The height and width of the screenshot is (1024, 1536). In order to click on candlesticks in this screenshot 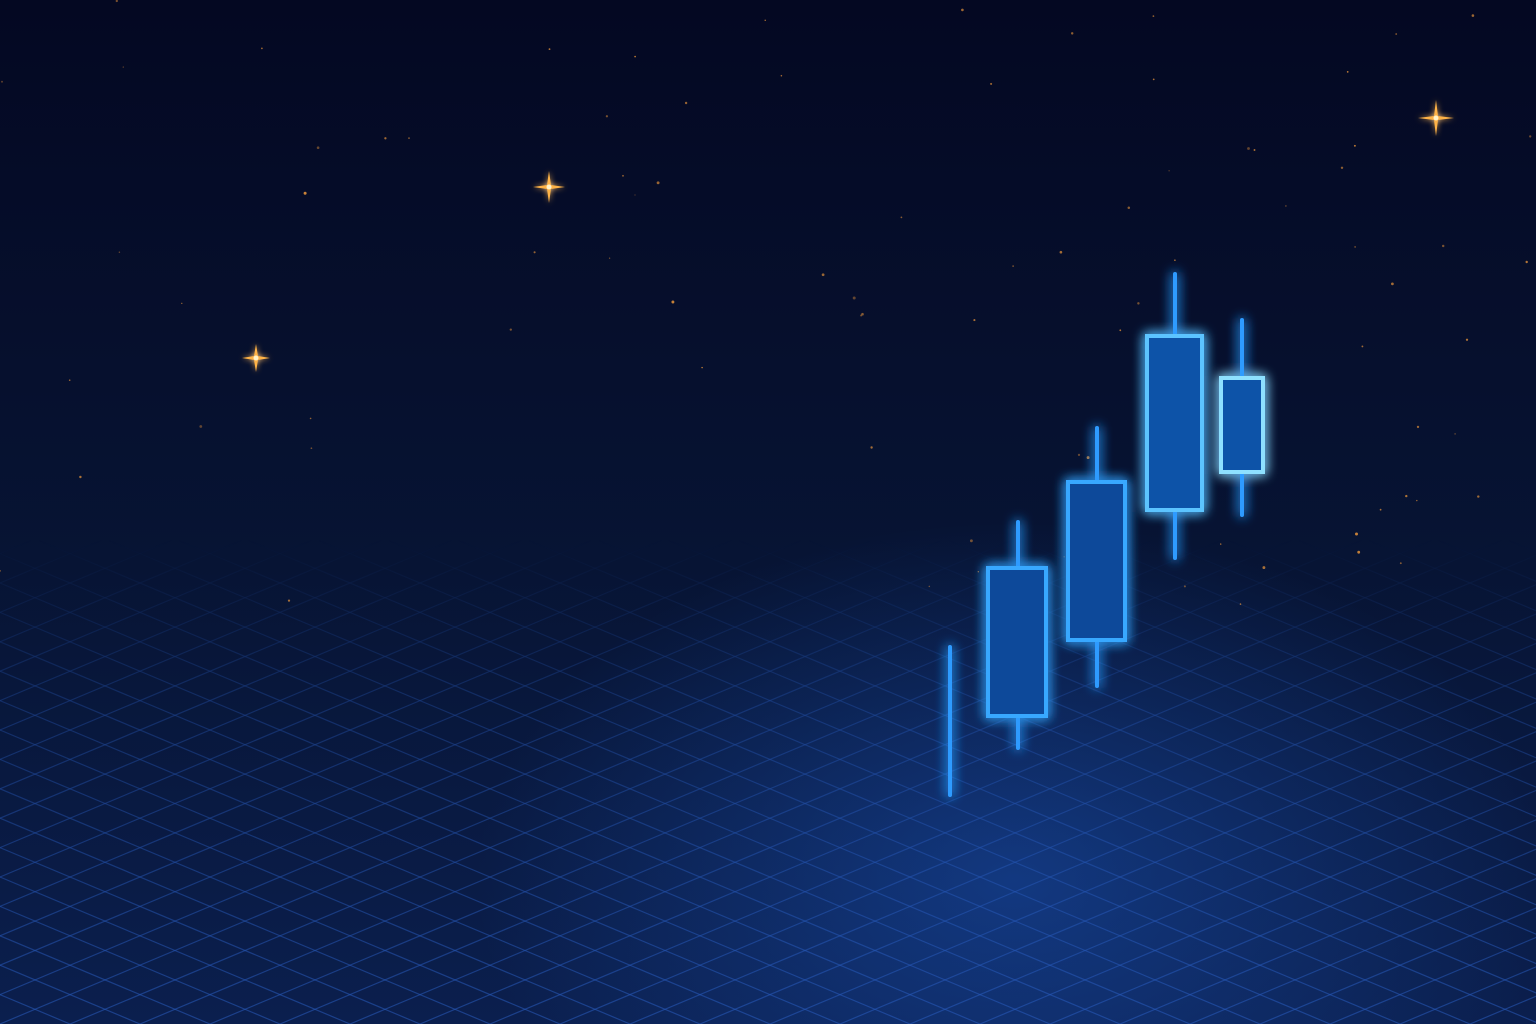, I will do `click(1106, 534)`.